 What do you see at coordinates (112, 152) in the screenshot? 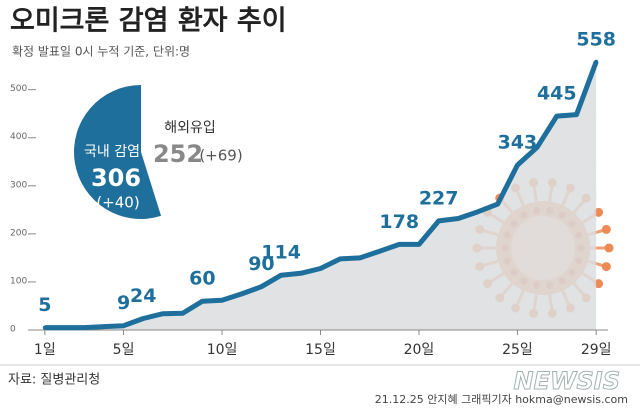
I see `pie-label: 국내 감염` at bounding box center [112, 152].